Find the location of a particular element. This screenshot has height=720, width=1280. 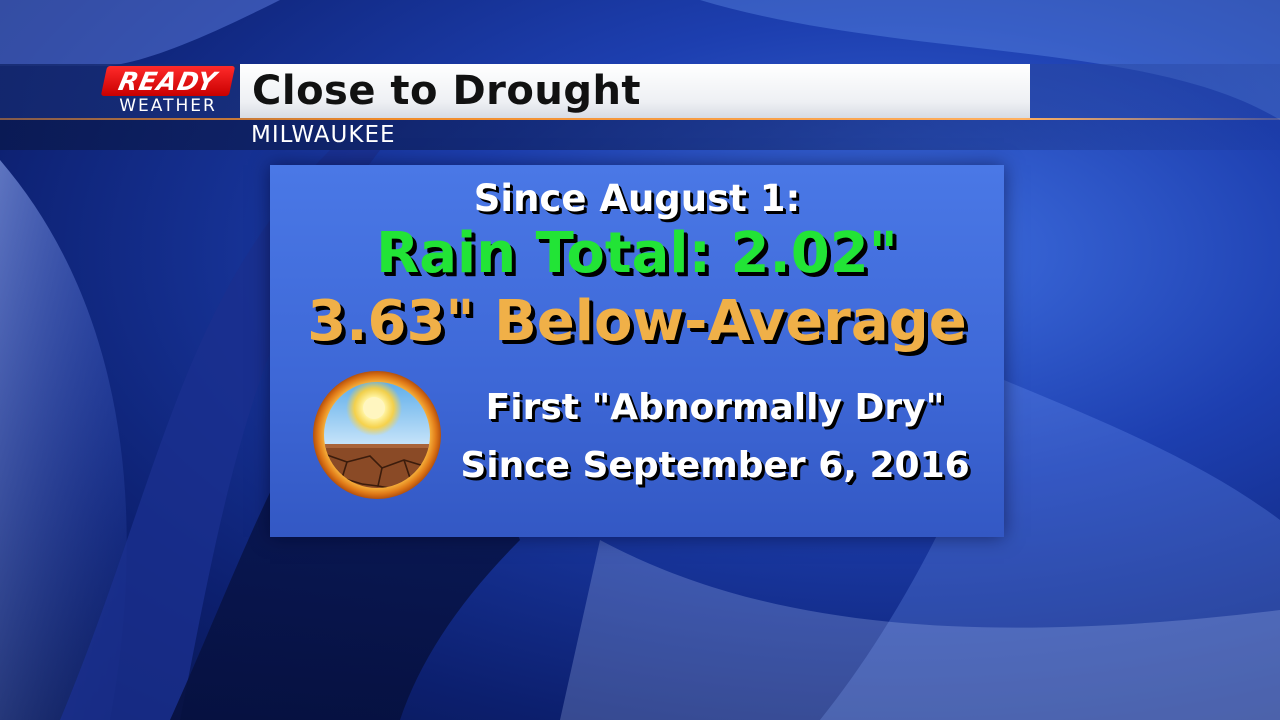

location-strip is located at coordinates (640, 135).